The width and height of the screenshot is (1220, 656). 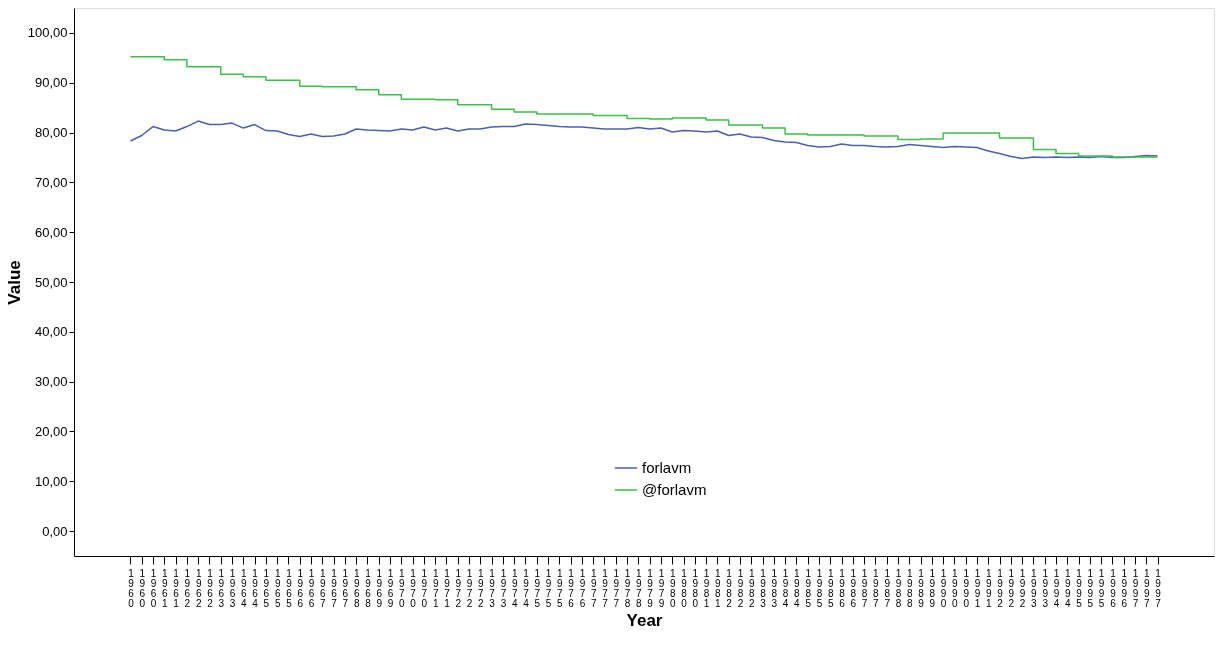 I want to click on y-tick-label: 40,00, so click(x=51, y=332).